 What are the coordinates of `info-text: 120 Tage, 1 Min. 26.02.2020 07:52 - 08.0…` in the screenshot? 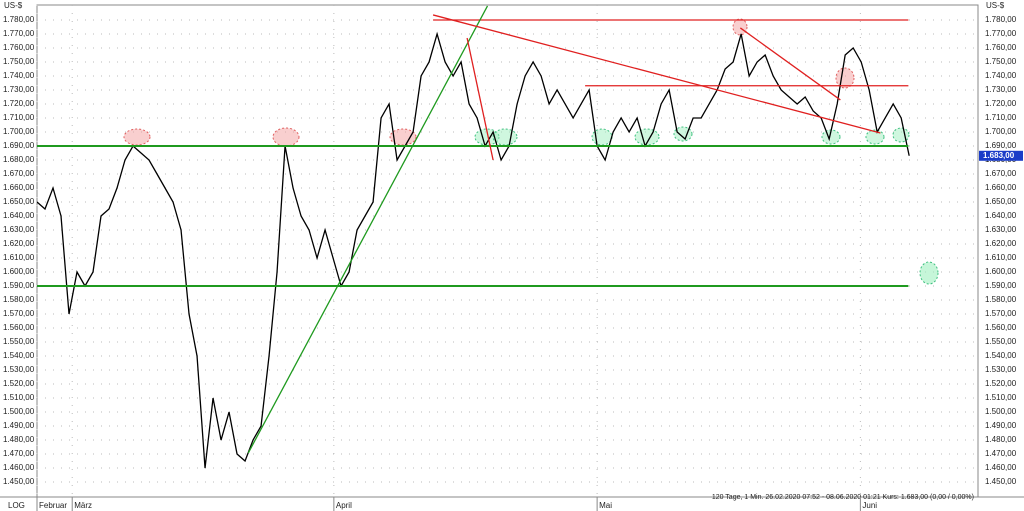 It's located at (843, 497).